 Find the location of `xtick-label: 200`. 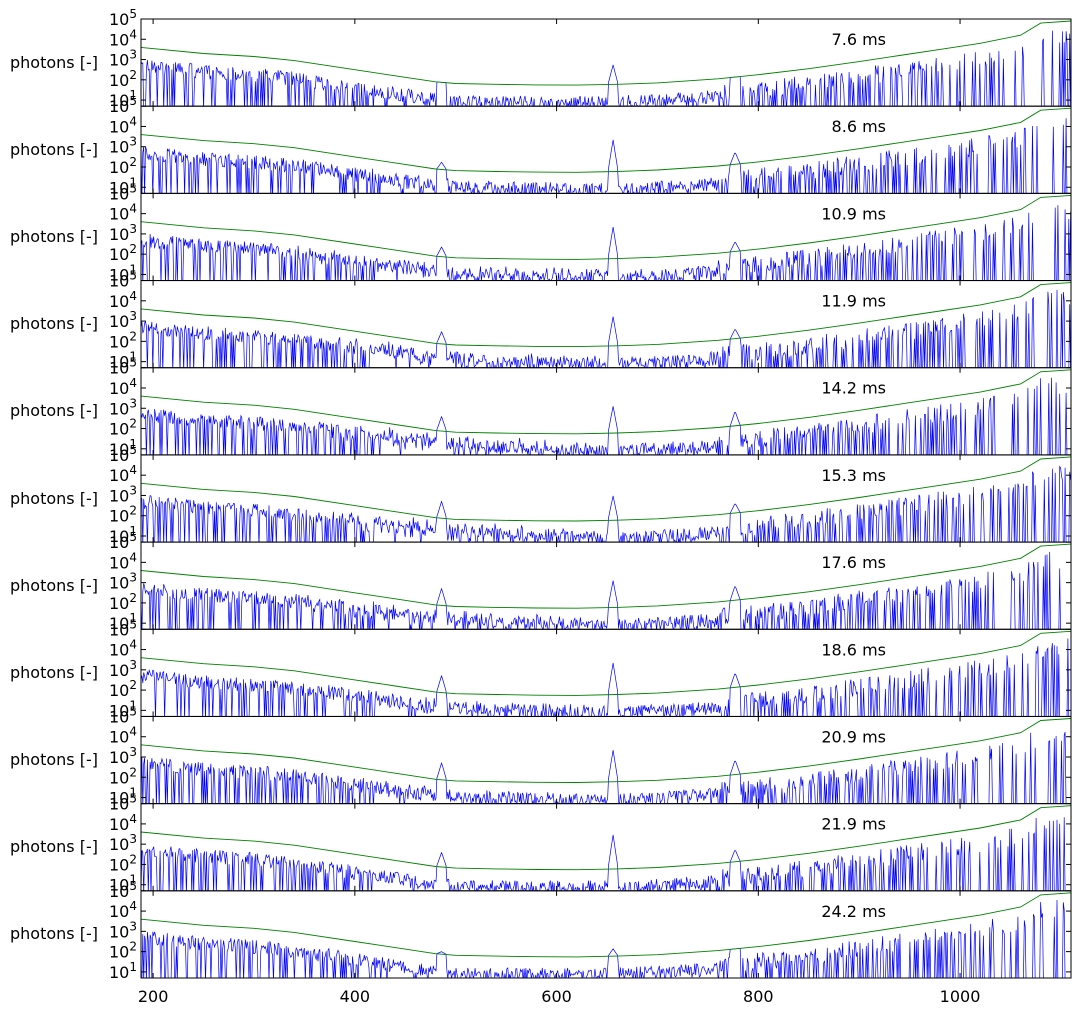

xtick-label: 200 is located at coordinates (153, 996).